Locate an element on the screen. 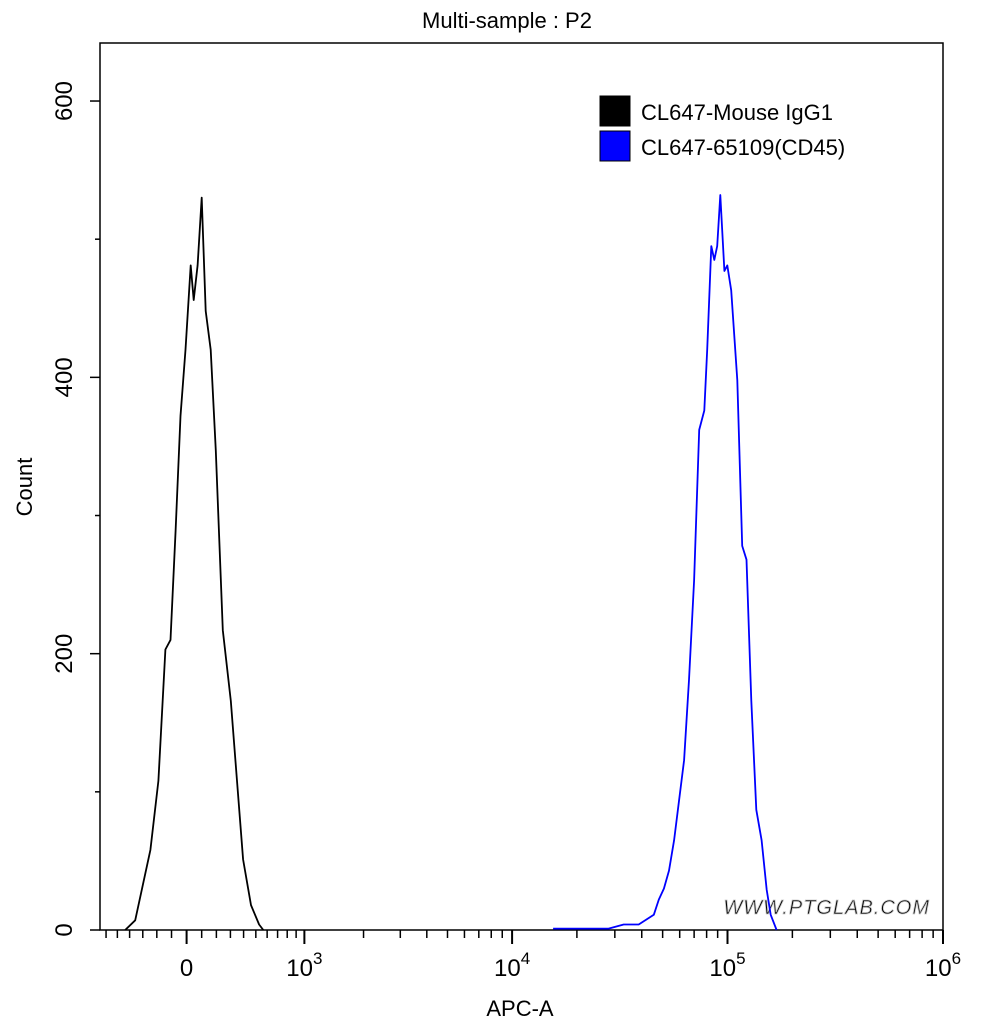 Image resolution: width=981 pixels, height=1024 pixels. x-tick-label: 10⁶ is located at coordinates (943, 965).